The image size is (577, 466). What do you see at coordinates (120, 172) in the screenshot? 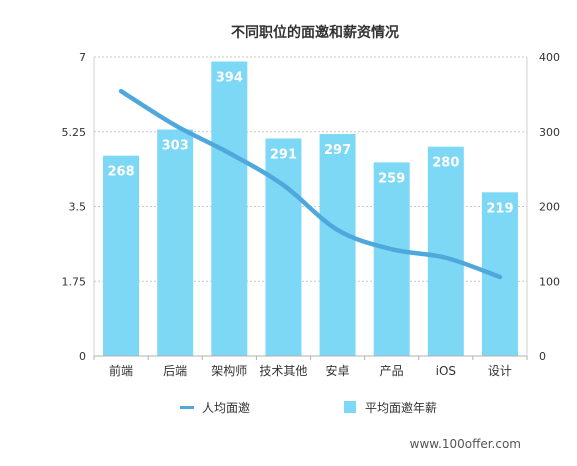
I see `data-label: 268` at bounding box center [120, 172].